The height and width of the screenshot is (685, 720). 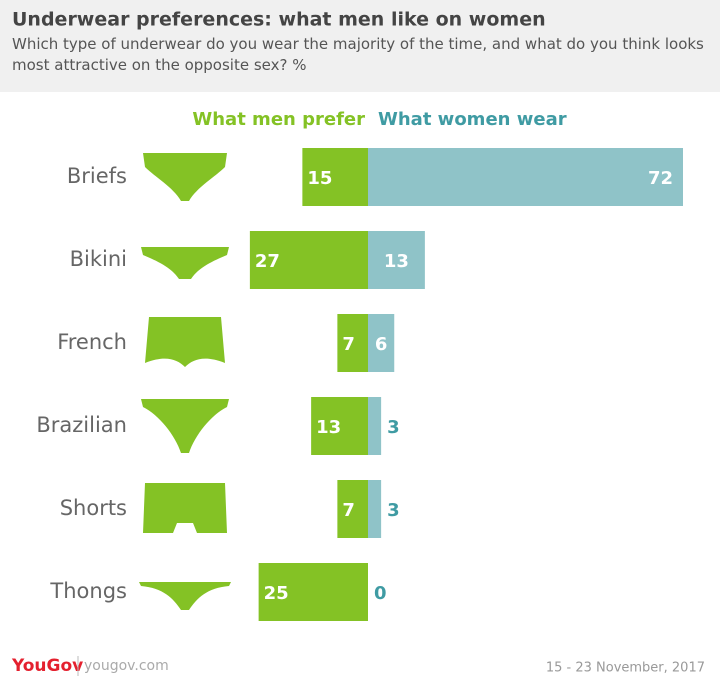 I want to click on bikini-icon, so click(x=185, y=263).